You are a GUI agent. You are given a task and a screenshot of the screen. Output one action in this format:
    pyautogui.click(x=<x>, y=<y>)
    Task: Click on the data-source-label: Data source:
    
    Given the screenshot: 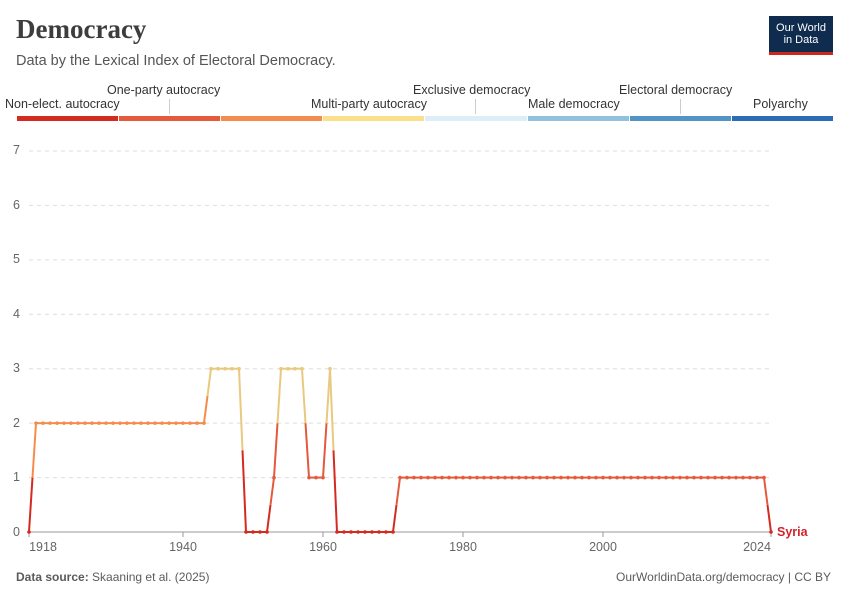 What is the action you would take?
    pyautogui.click(x=52, y=577)
    